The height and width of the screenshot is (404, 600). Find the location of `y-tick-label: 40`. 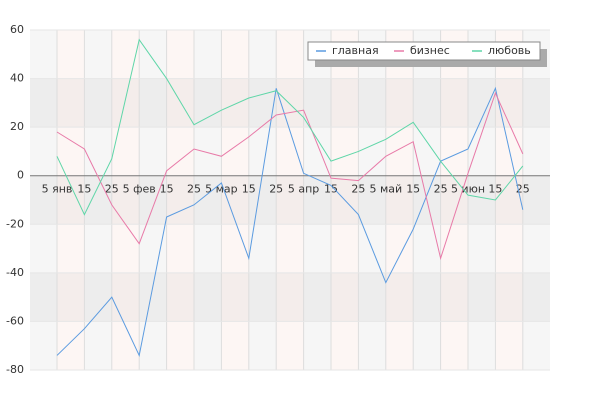

y-tick-label: 40 is located at coordinates (17, 78).